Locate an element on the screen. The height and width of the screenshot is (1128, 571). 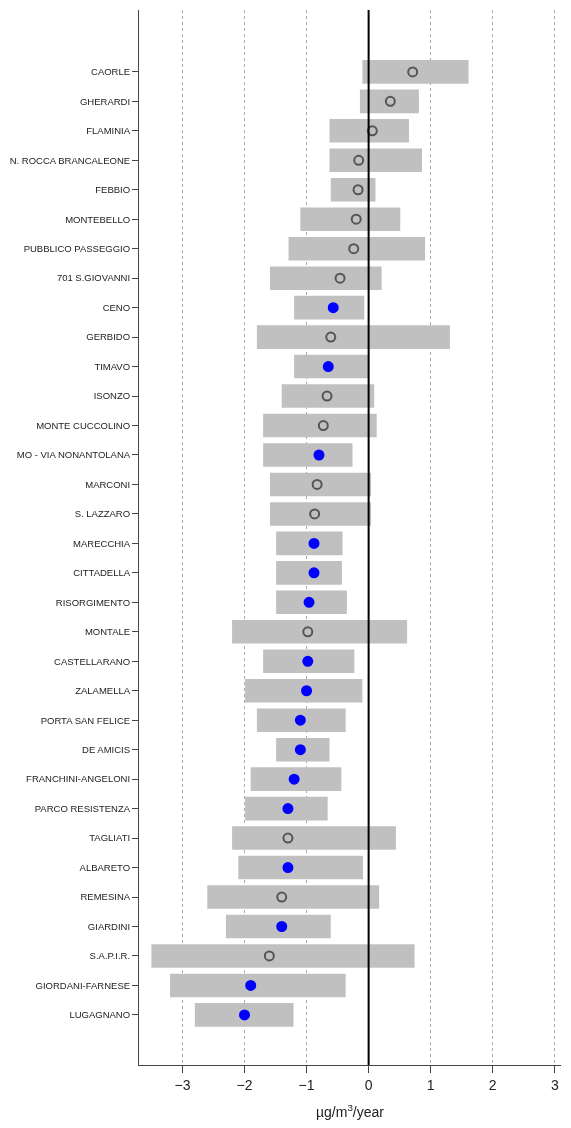
y-tick-label: REMESINA is located at coordinates (105, 897).